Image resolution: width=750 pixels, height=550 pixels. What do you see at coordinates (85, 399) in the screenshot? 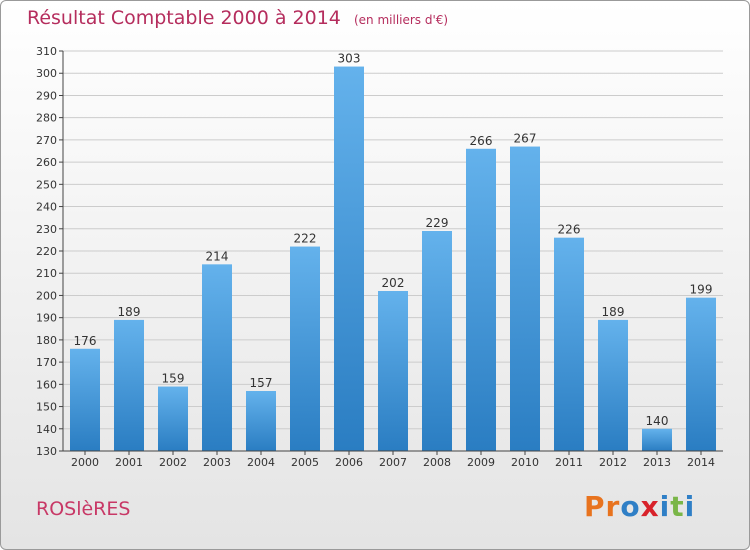
I see `bar-2000` at bounding box center [85, 399].